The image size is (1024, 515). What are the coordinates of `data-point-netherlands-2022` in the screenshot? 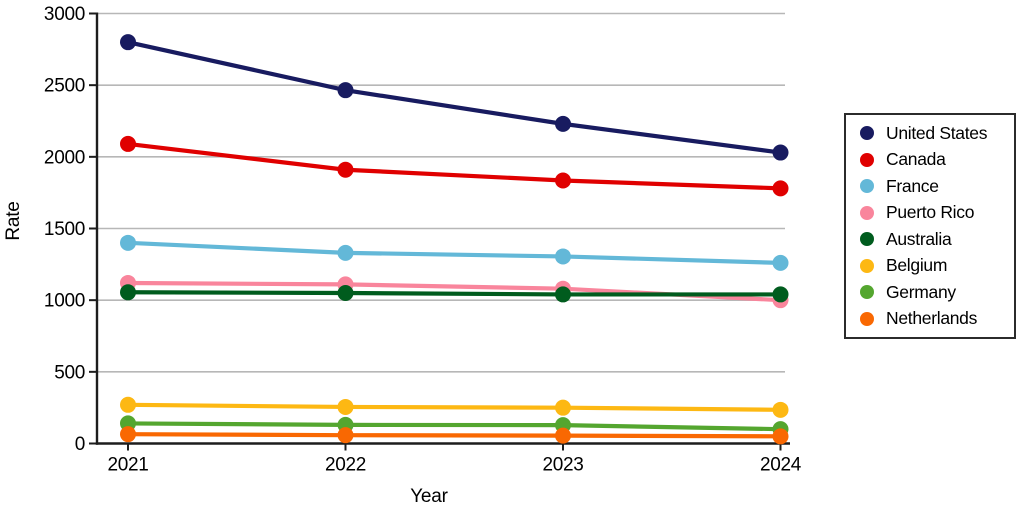 It's located at (345, 435).